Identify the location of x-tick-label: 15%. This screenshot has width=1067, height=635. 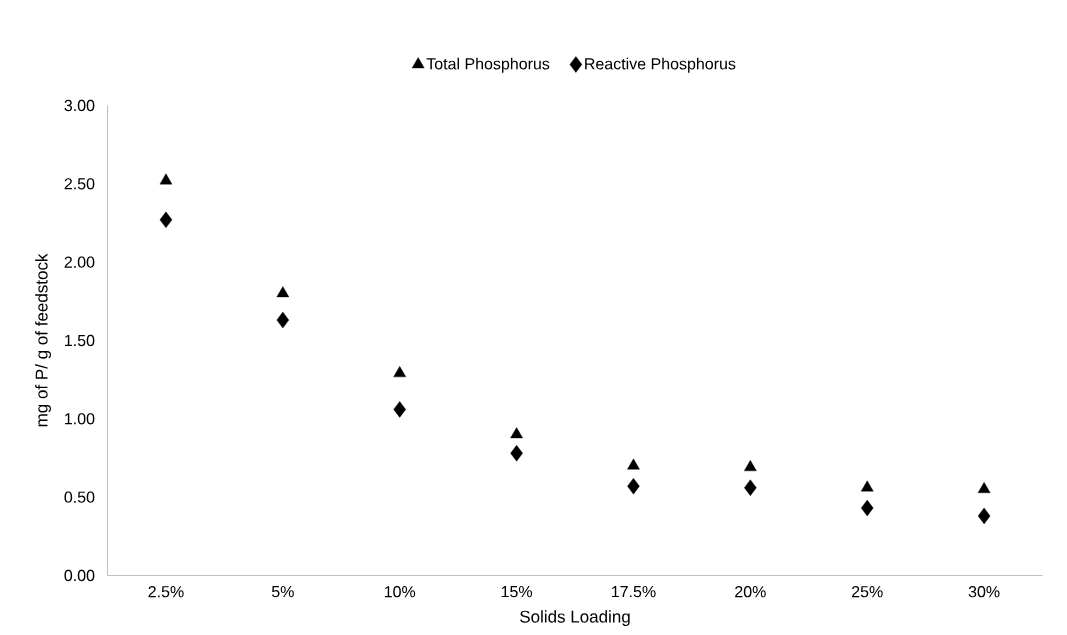
(517, 592).